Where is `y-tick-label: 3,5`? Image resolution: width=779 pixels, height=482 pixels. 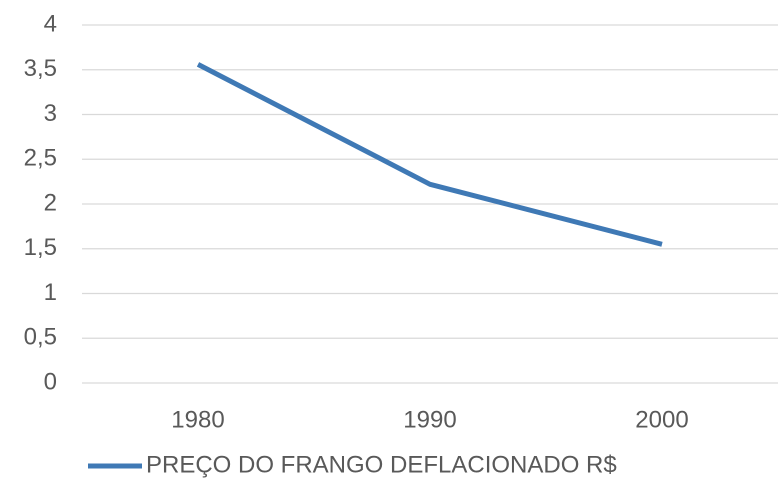 y-tick-label: 3,5 is located at coordinates (40, 68).